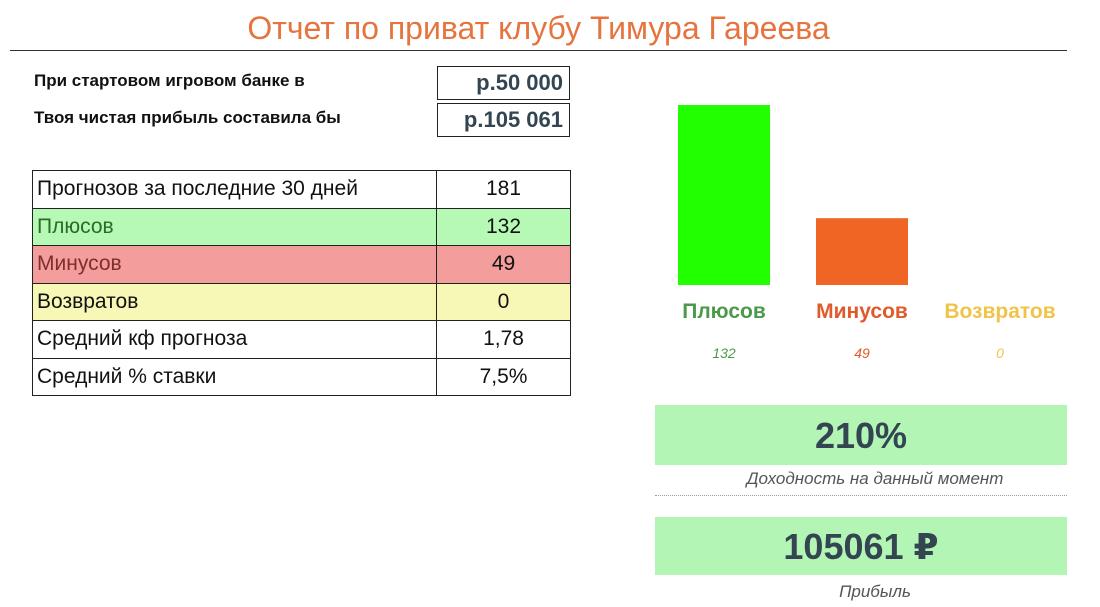 This screenshot has height=607, width=1100. What do you see at coordinates (187, 117) in the screenshot?
I see `net-profit-label: Твоя чистая прибыль составила бы` at bounding box center [187, 117].